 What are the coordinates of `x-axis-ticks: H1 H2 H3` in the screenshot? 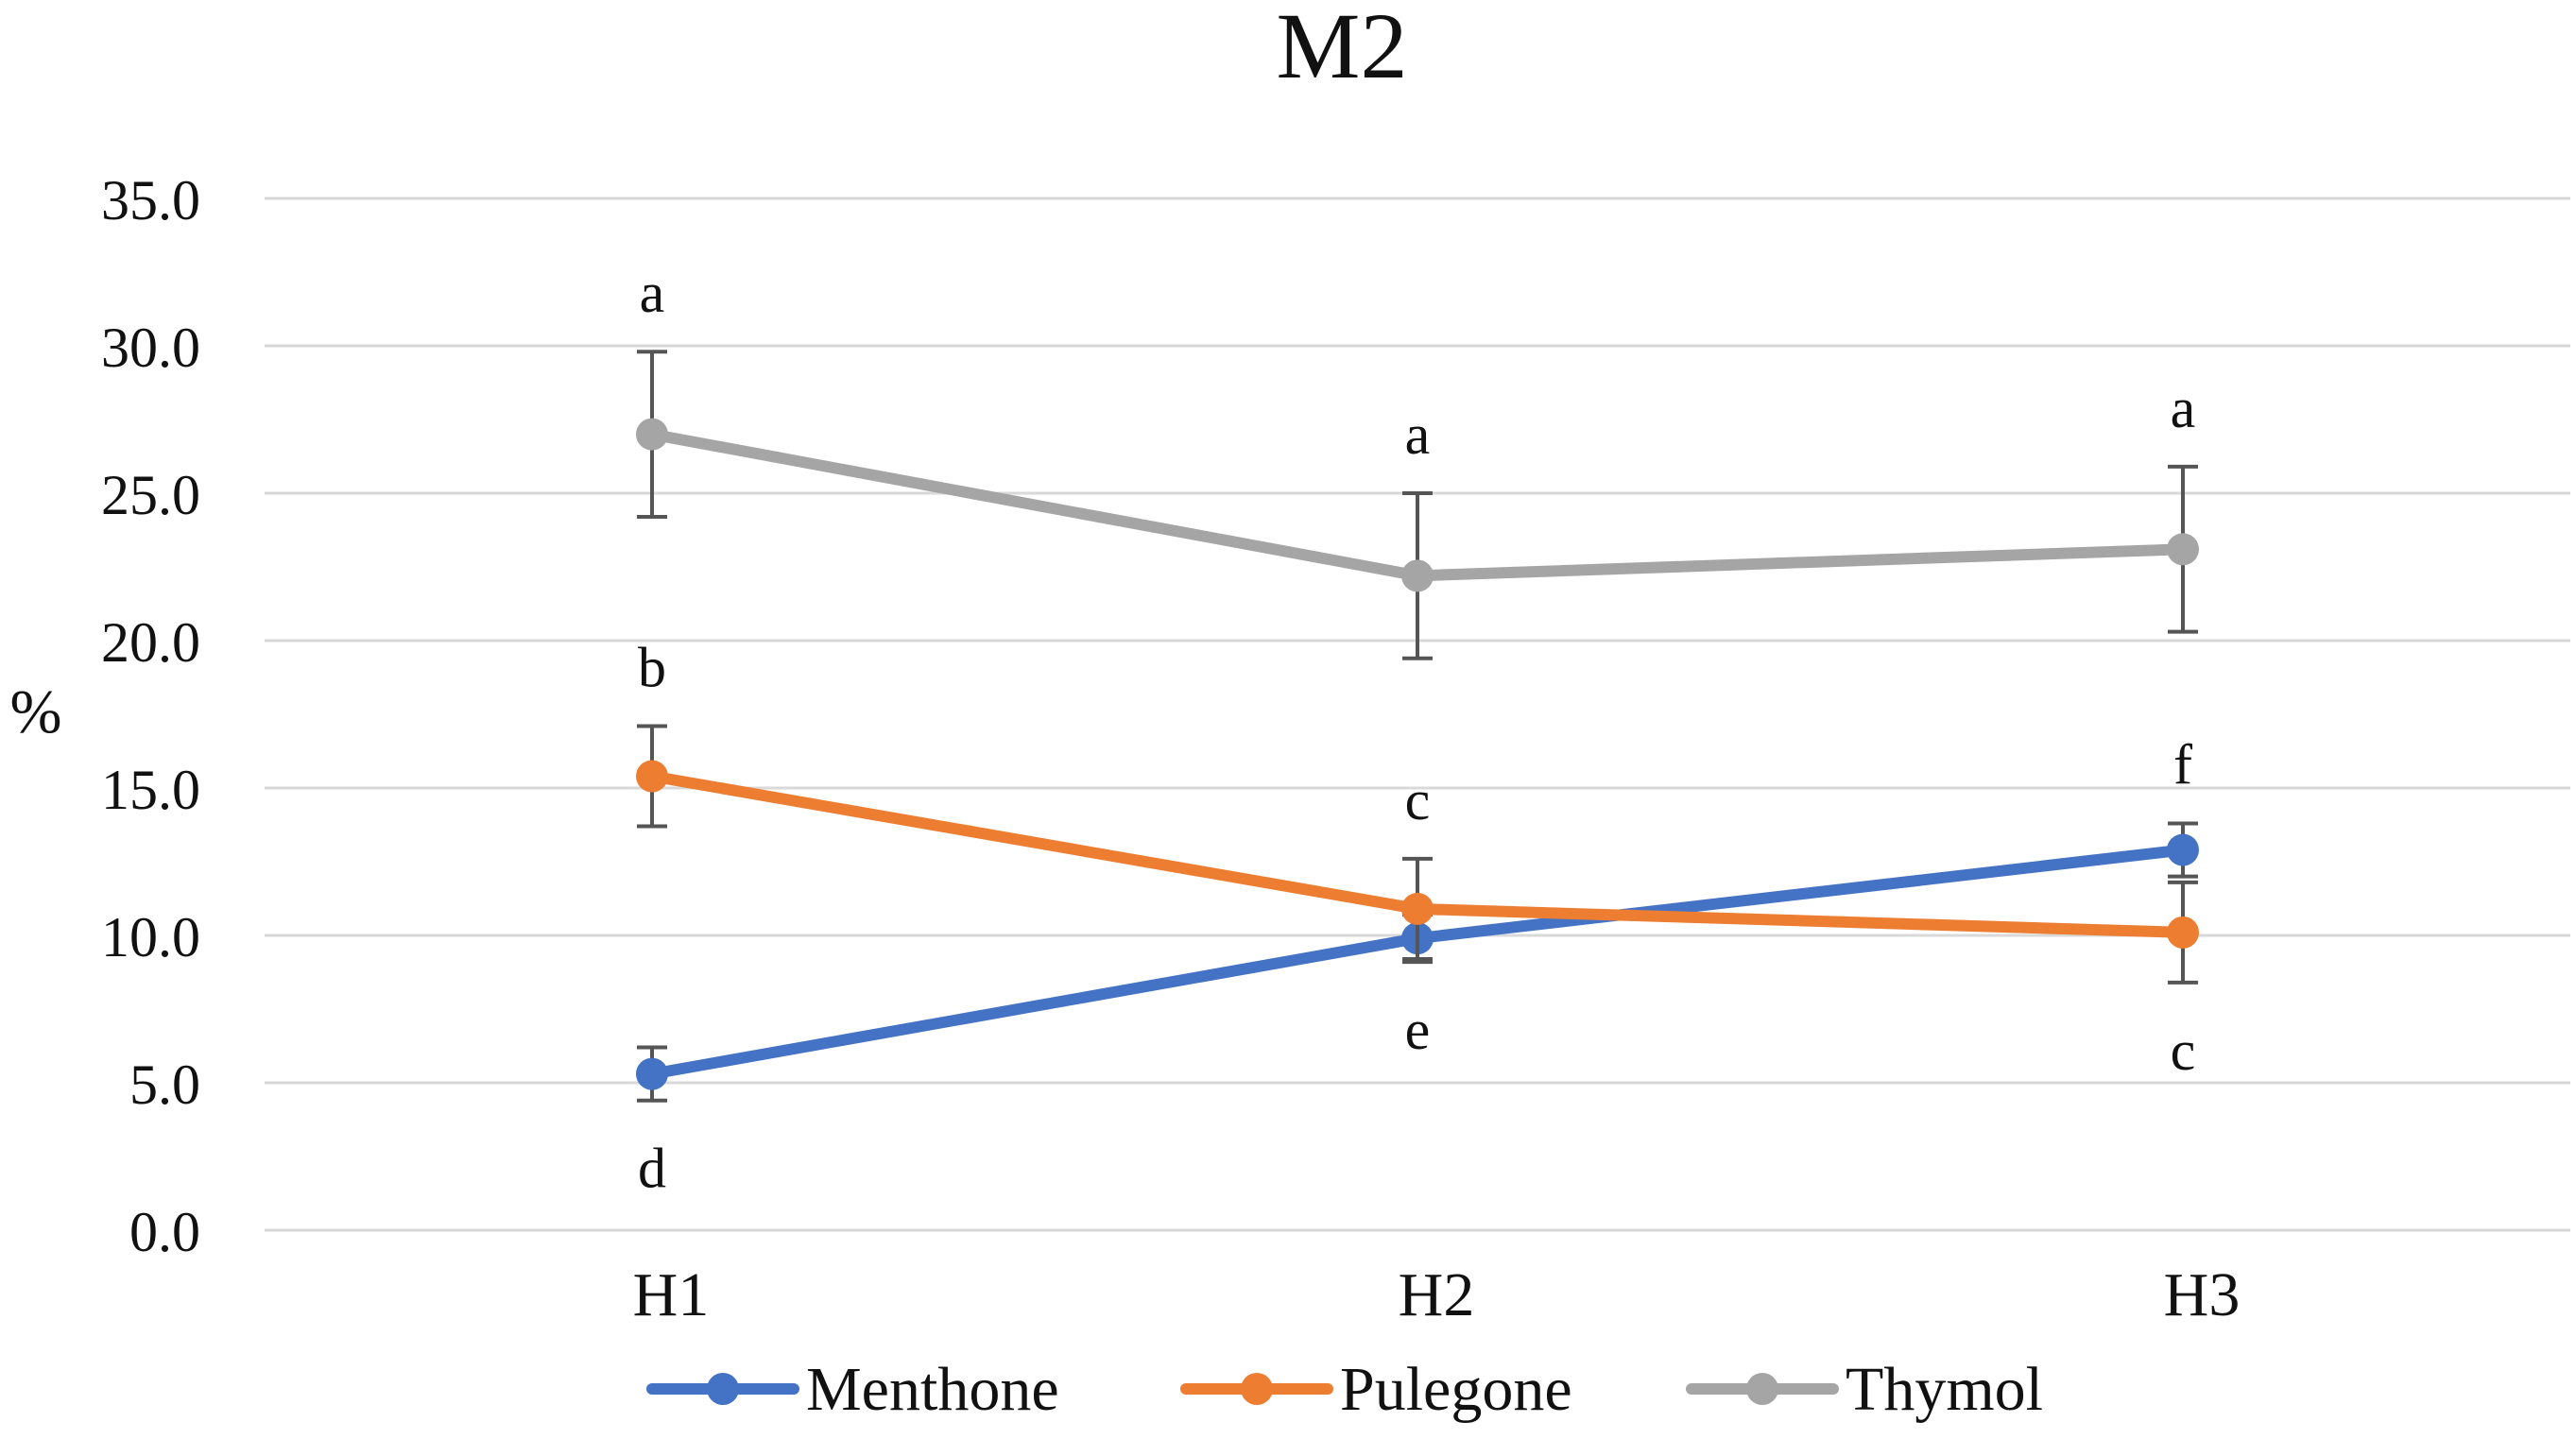 It's located at (1437, 1294).